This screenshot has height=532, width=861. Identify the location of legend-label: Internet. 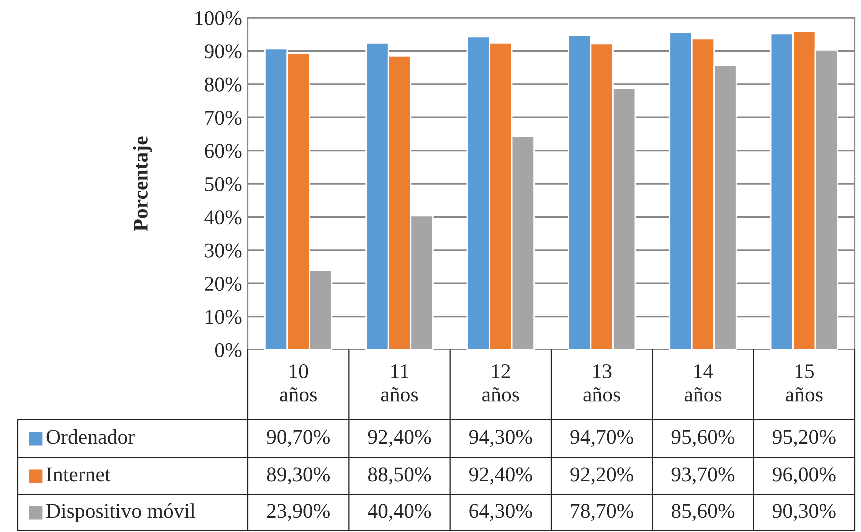
(78, 475).